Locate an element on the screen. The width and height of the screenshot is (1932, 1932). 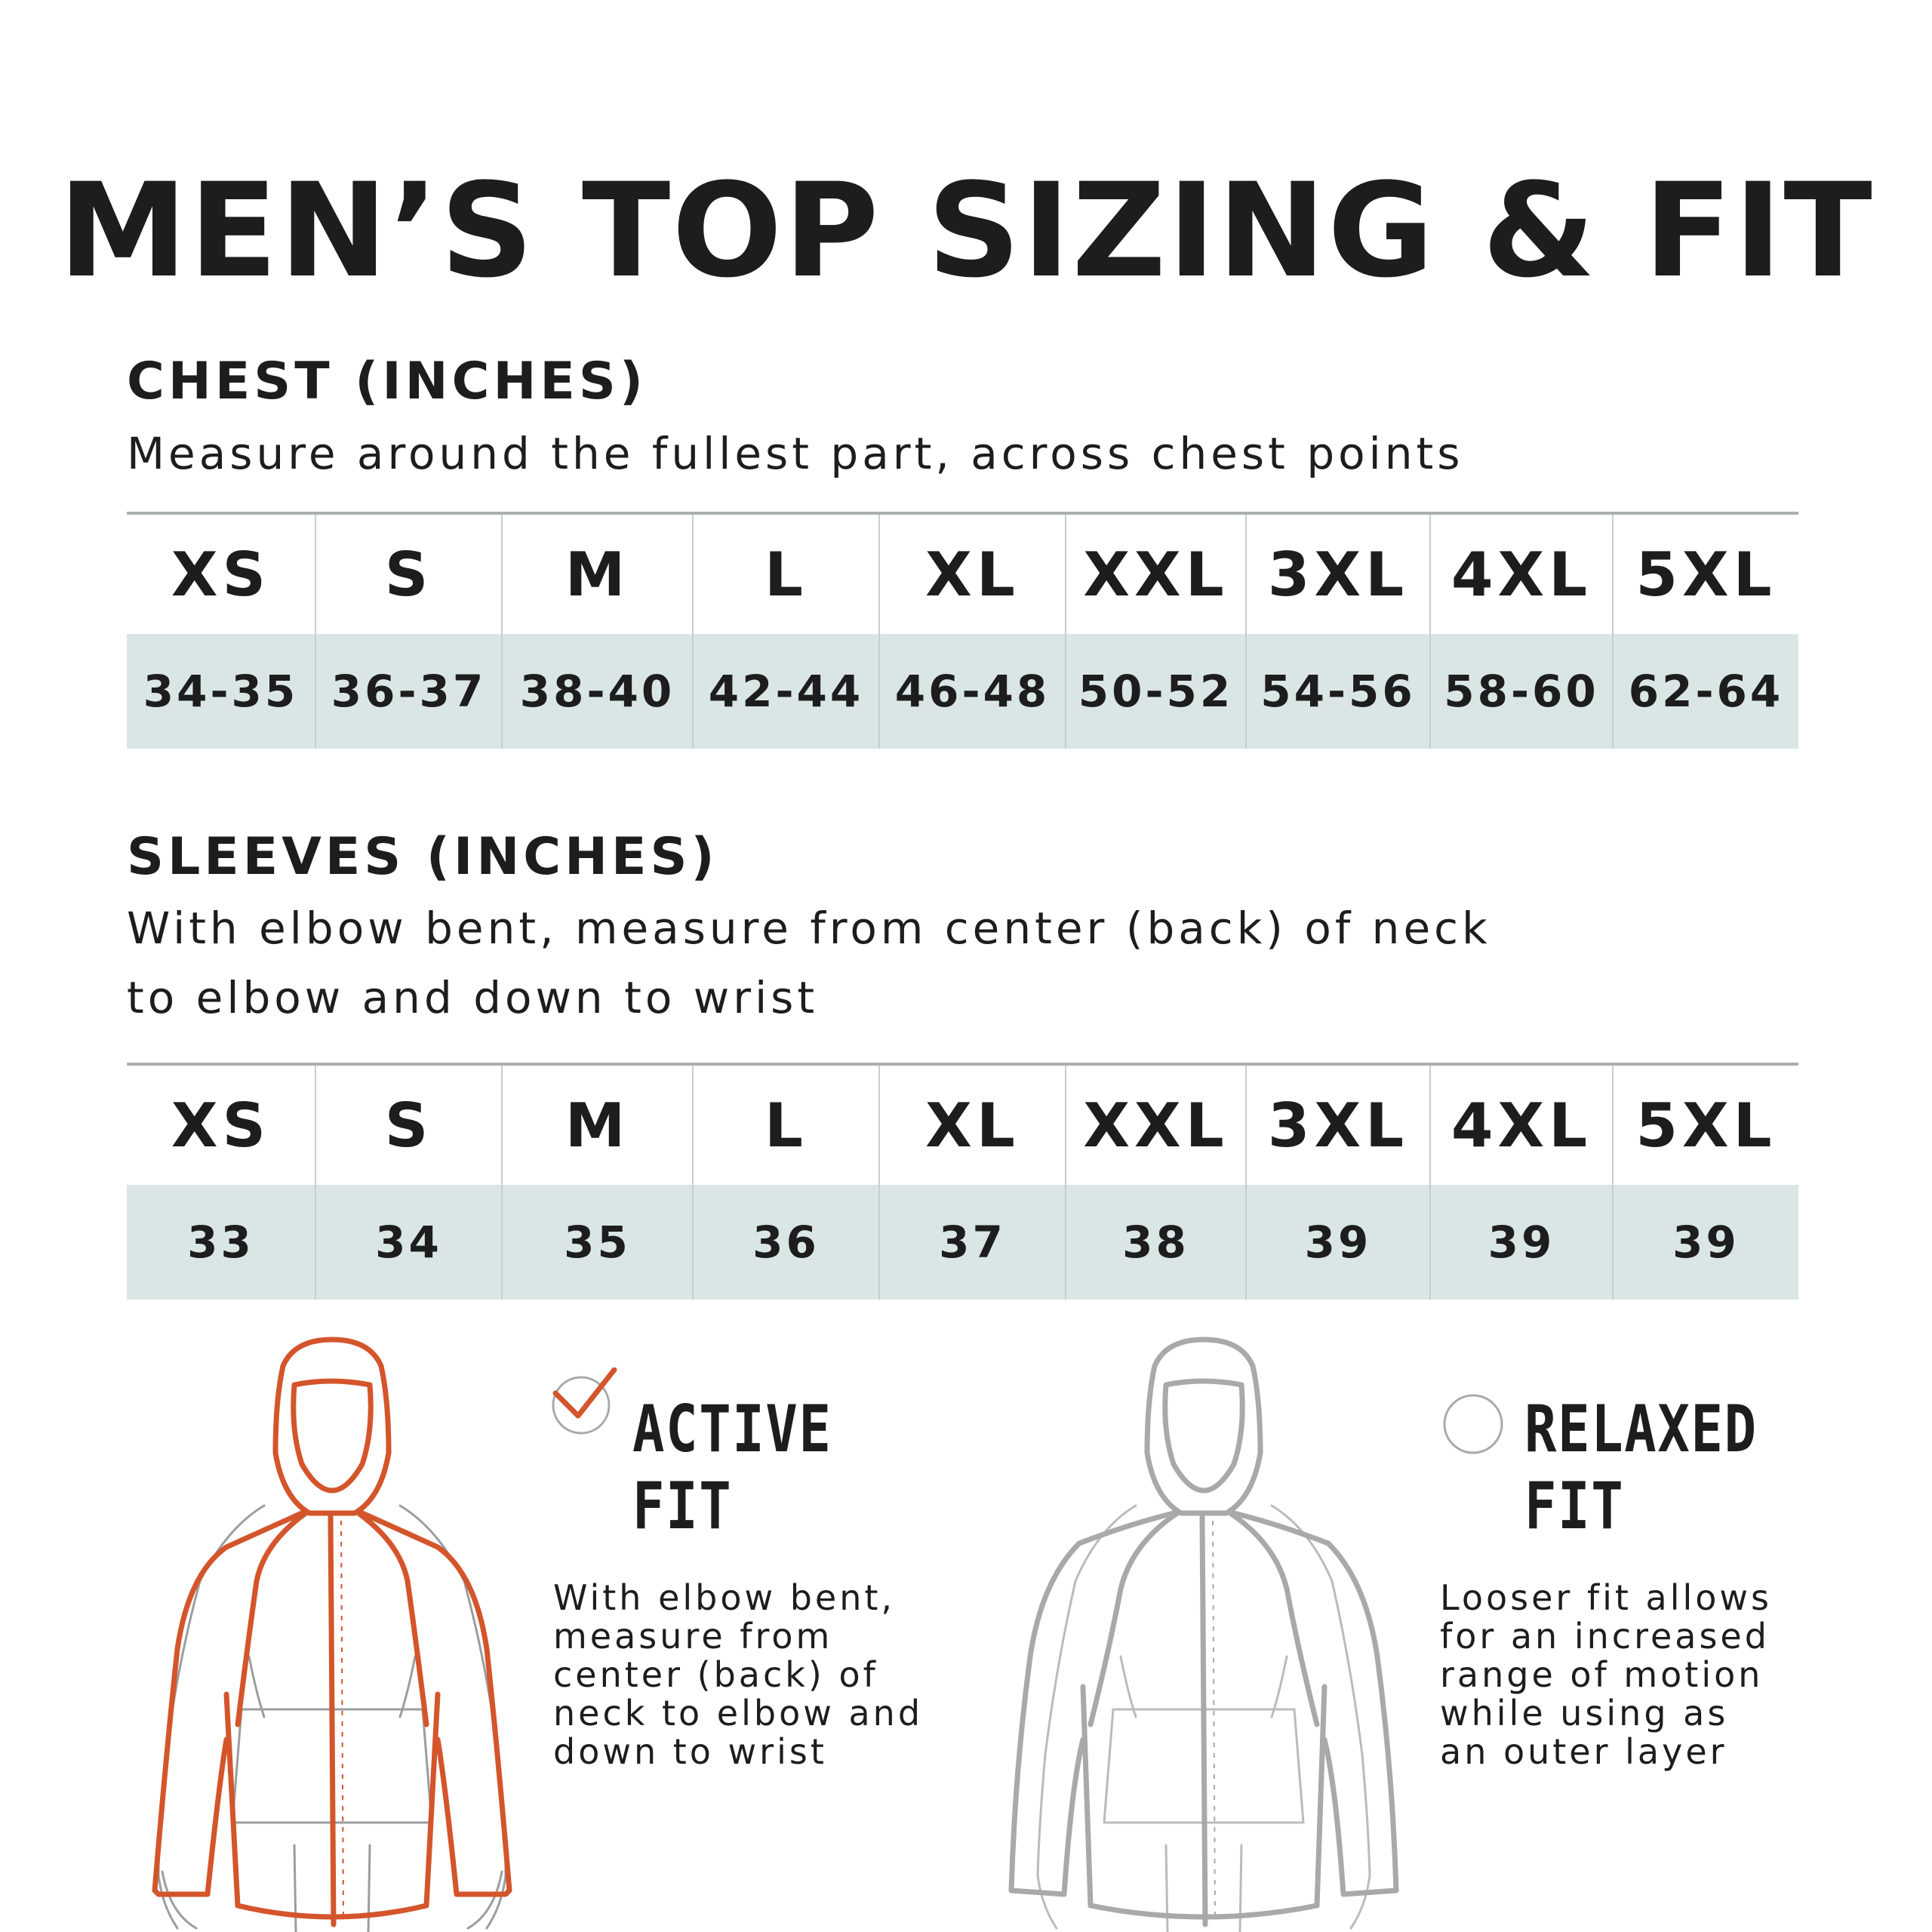
sleeves-size-4xl: 4XL is located at coordinates (1520, 1125).